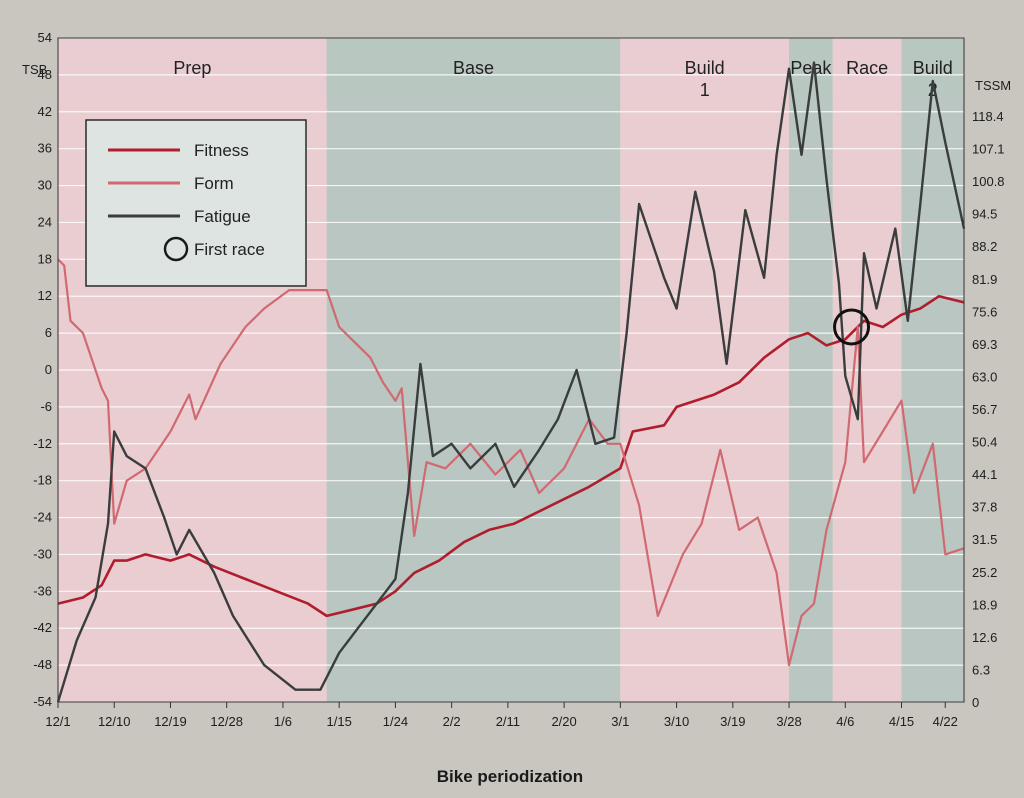 The image size is (1024, 798). Describe the element at coordinates (283, 721) in the screenshot. I see `x-tick-label-4: 1/6` at that location.